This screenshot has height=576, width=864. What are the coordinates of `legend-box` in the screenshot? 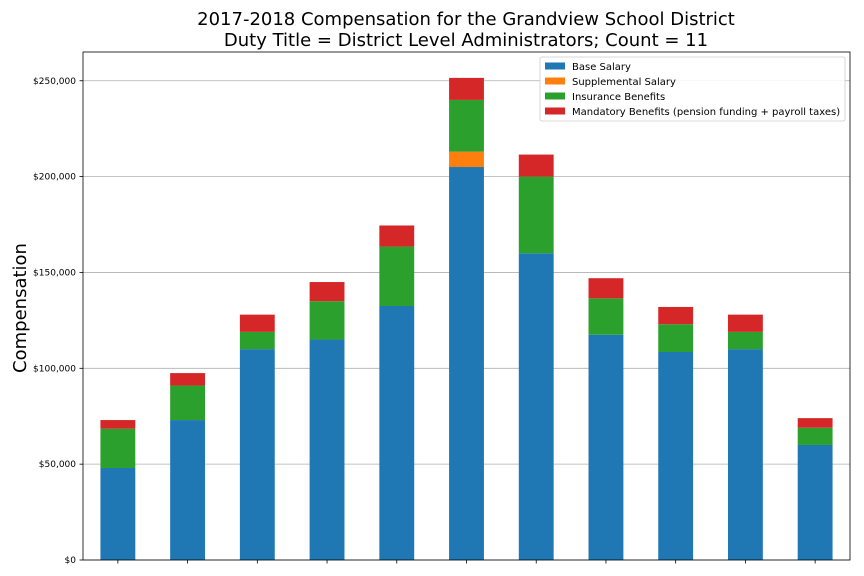 It's located at (692, 89).